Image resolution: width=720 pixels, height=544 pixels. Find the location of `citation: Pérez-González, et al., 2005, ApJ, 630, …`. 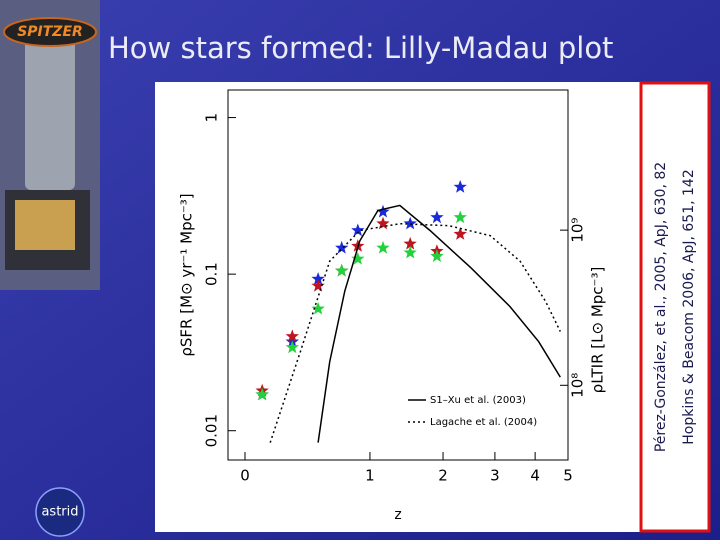

citation: Pérez-González, et al., 2005, ApJ, 630, … is located at coordinates (661, 307).